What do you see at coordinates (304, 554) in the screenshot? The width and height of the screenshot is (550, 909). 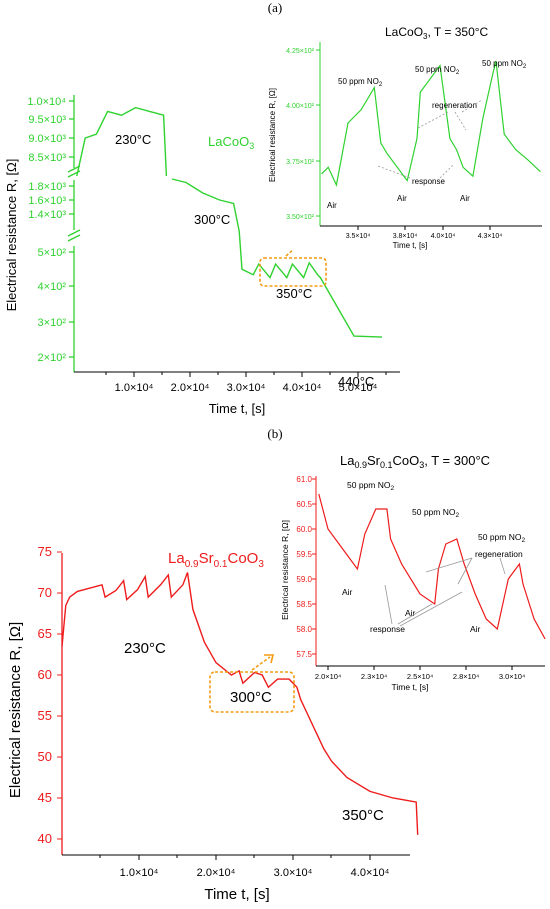 I see `inset-b-y-tick: 59.5` at bounding box center [304, 554].